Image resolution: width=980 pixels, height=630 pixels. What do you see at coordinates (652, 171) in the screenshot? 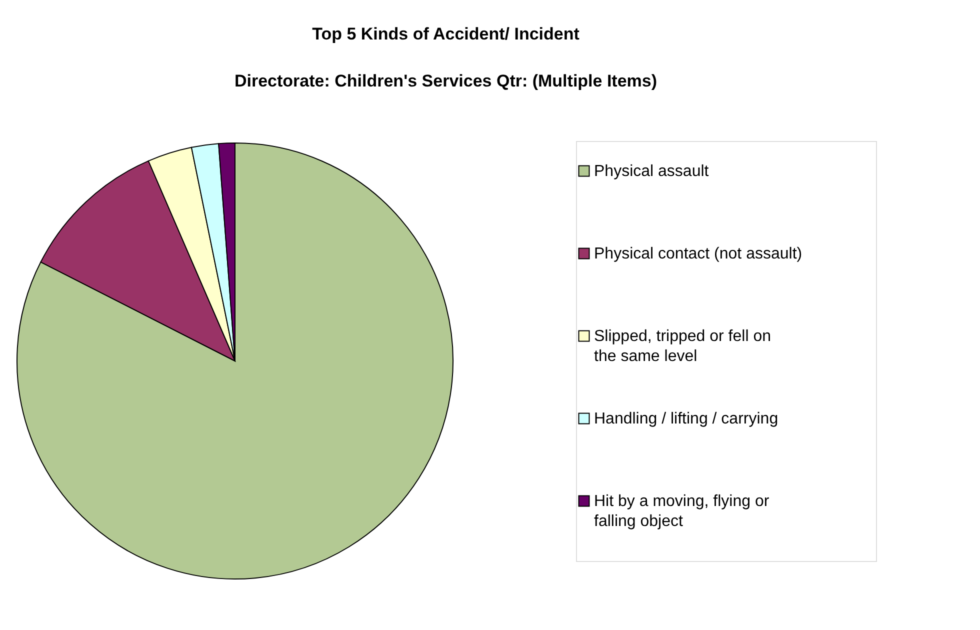
I see `legend-label: Physical assault` at bounding box center [652, 171].